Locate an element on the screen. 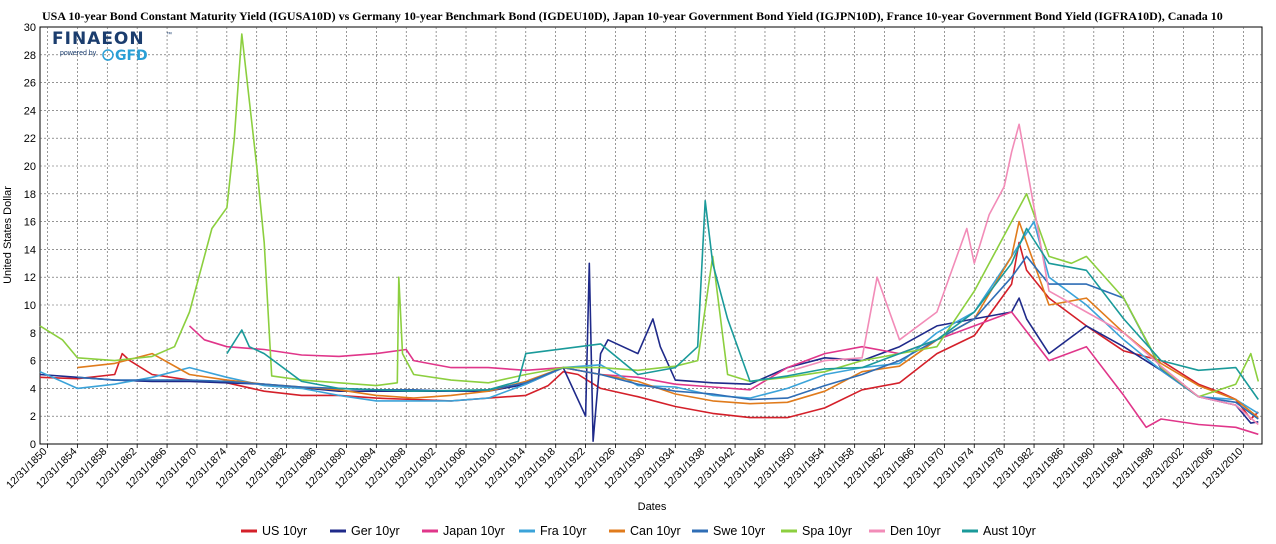 This screenshot has width=1276, height=544. finaeon-logo: FINAEON ™ powered by GFD is located at coordinates (112, 46).